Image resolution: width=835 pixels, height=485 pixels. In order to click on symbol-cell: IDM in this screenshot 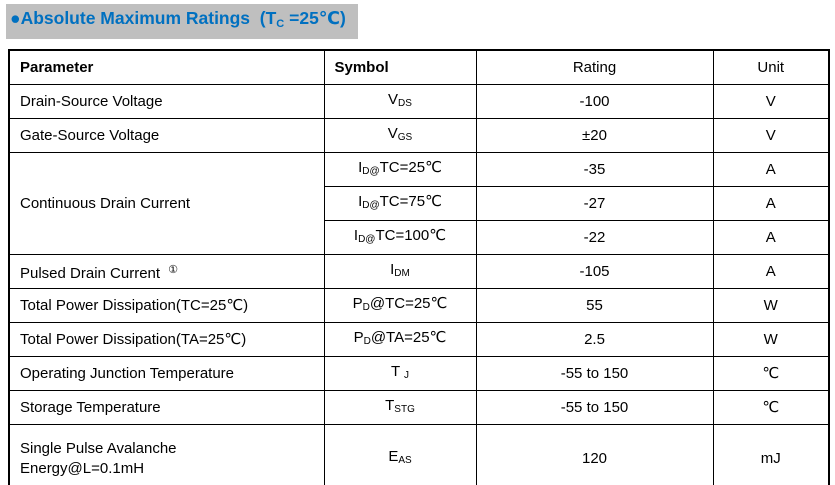, I will do `click(400, 271)`.